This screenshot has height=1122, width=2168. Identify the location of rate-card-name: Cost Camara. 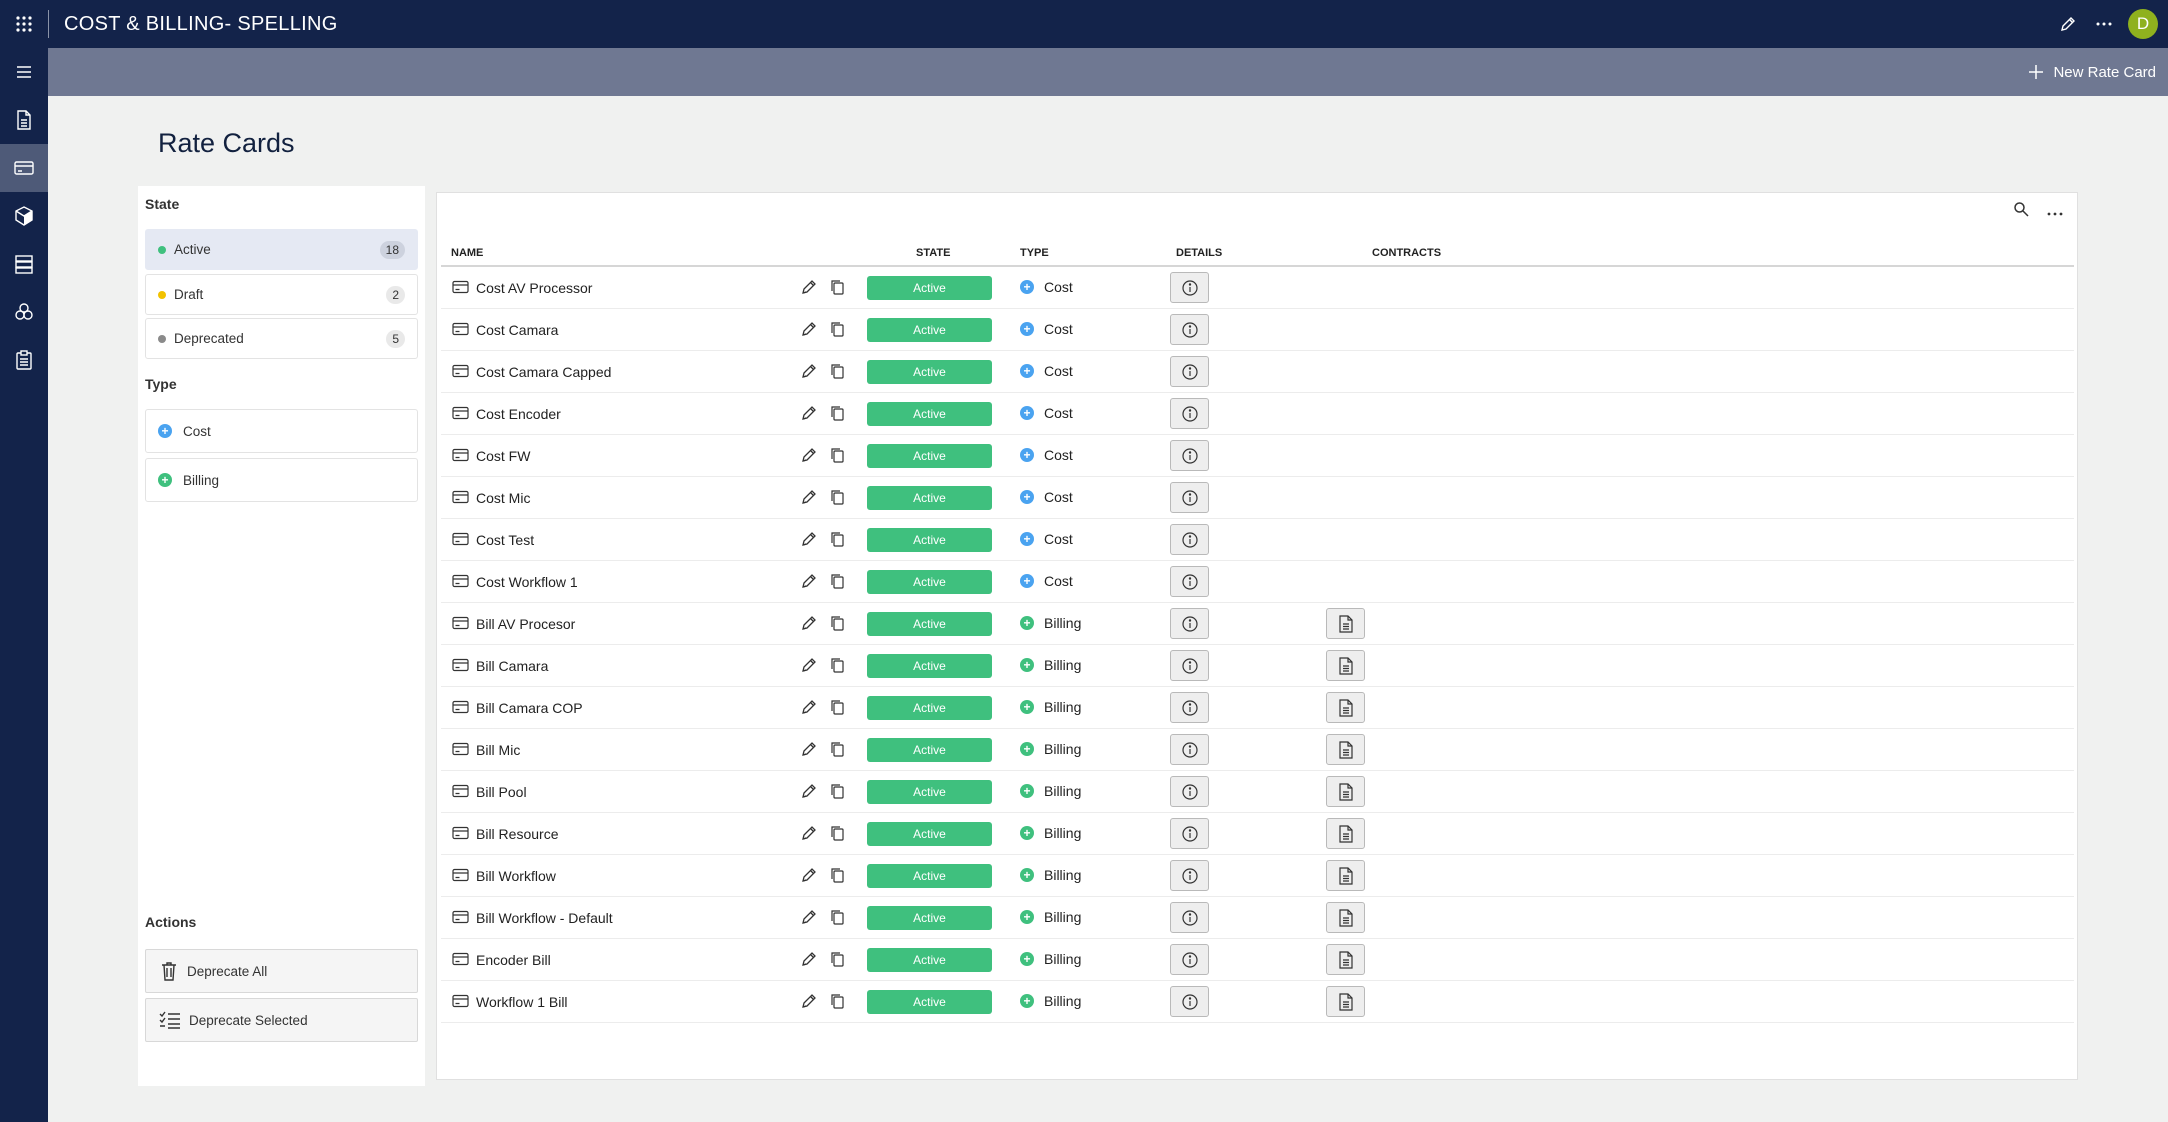
(517, 330).